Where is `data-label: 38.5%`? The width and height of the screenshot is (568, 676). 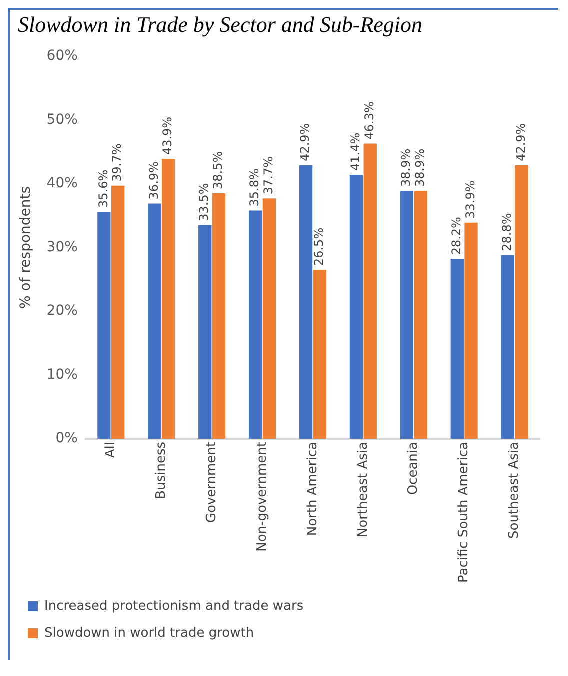 data-label: 38.5% is located at coordinates (218, 170).